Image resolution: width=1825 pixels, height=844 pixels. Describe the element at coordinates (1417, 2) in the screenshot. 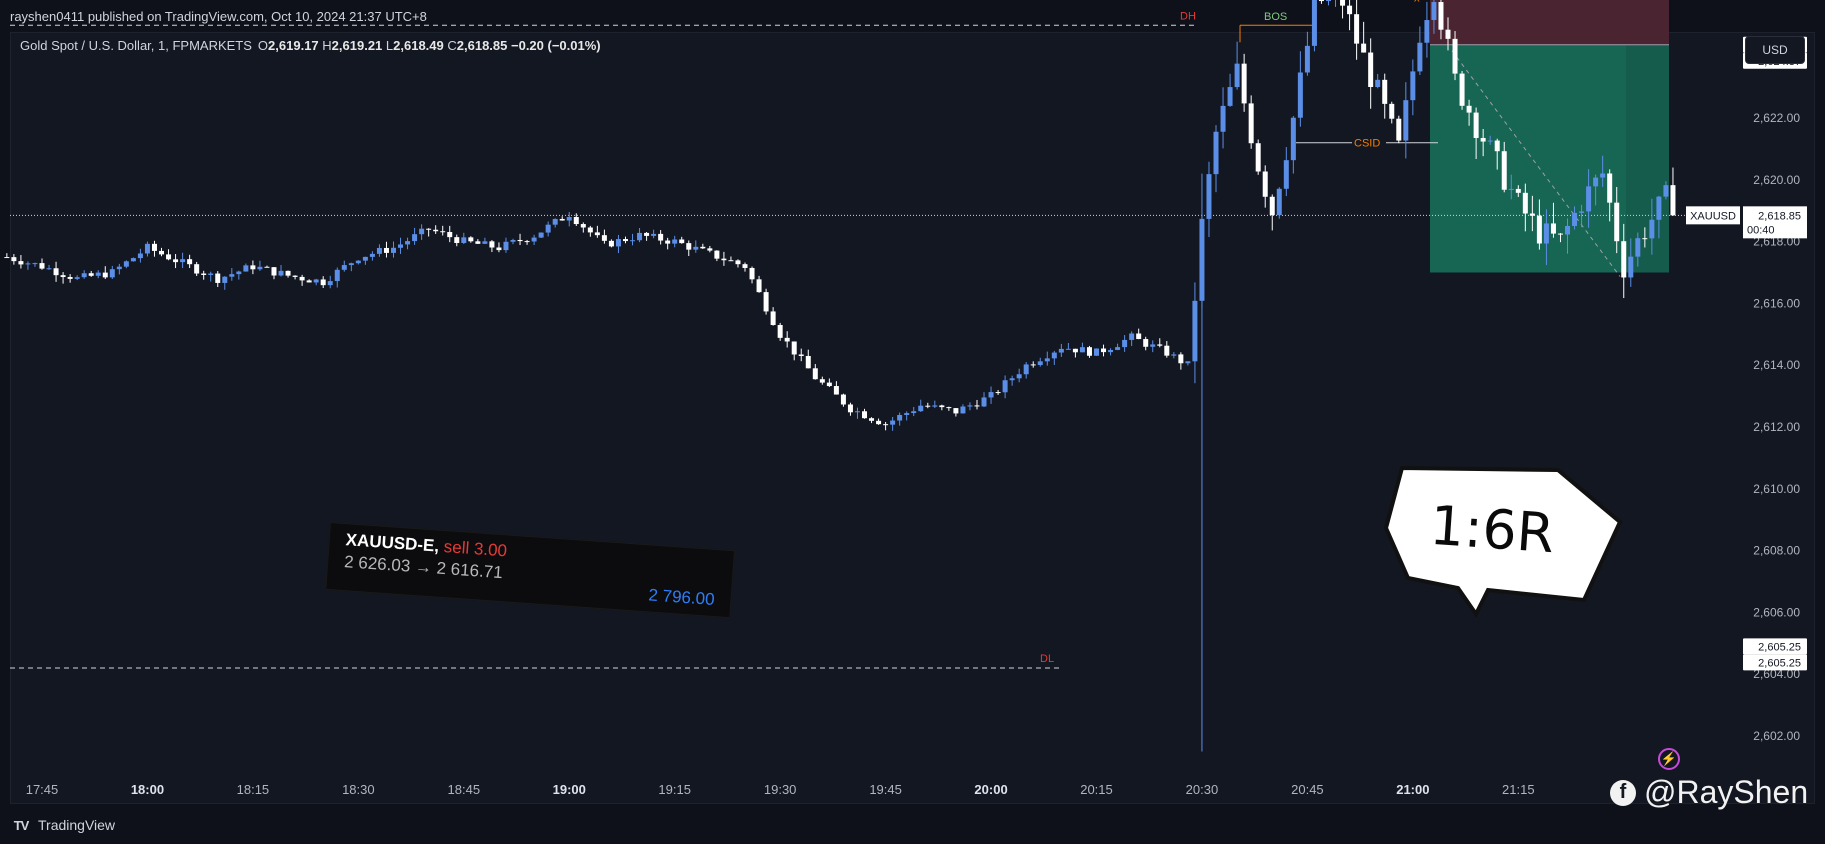

I see `x-marker-label: x` at that location.